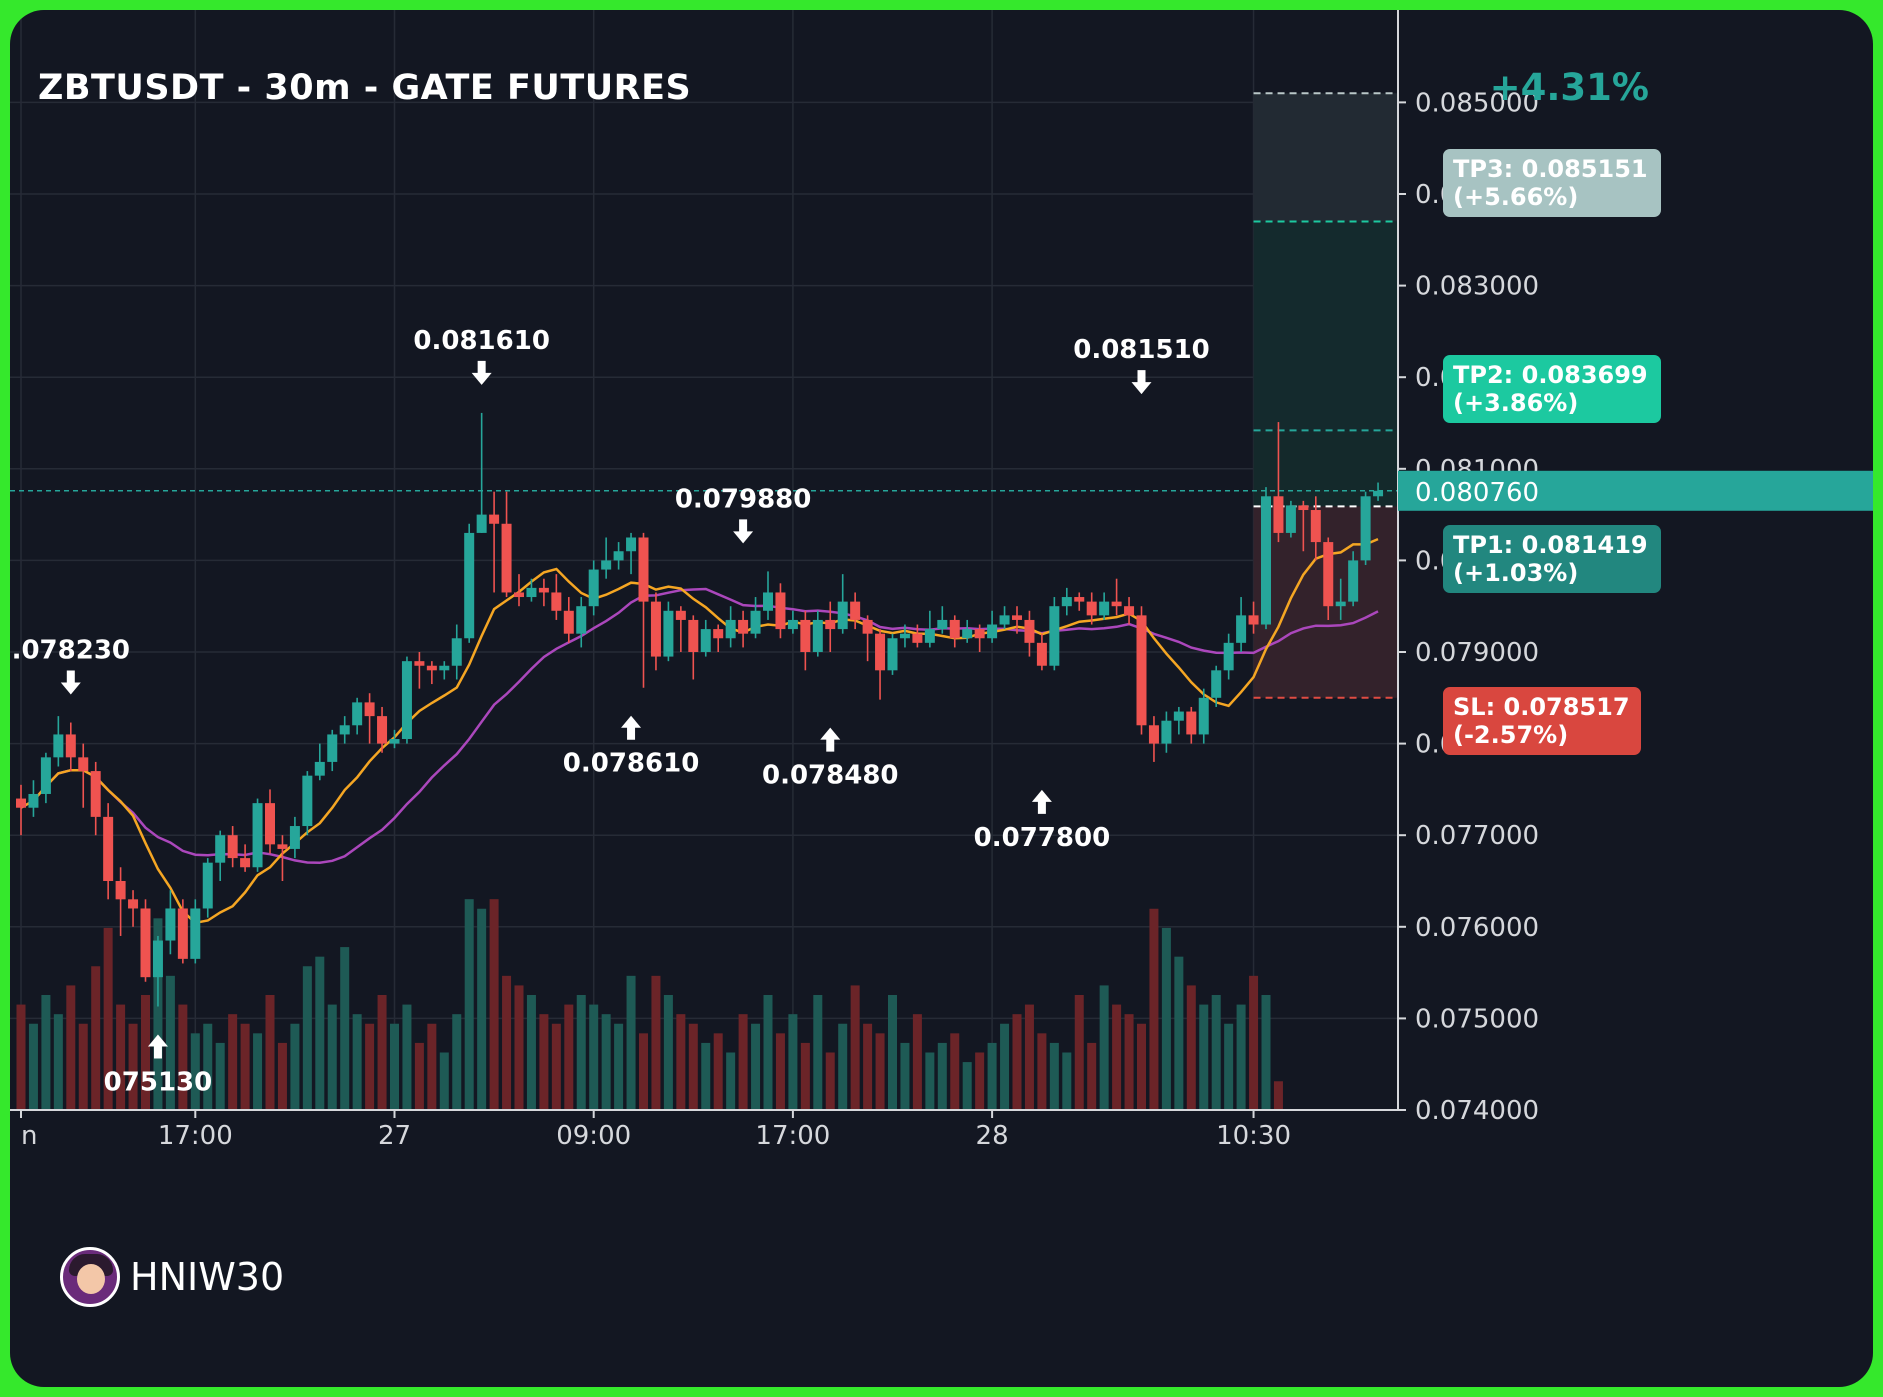 This screenshot has height=1397, width=1883. I want to click on change-percent: +4.31%, so click(1569, 87).